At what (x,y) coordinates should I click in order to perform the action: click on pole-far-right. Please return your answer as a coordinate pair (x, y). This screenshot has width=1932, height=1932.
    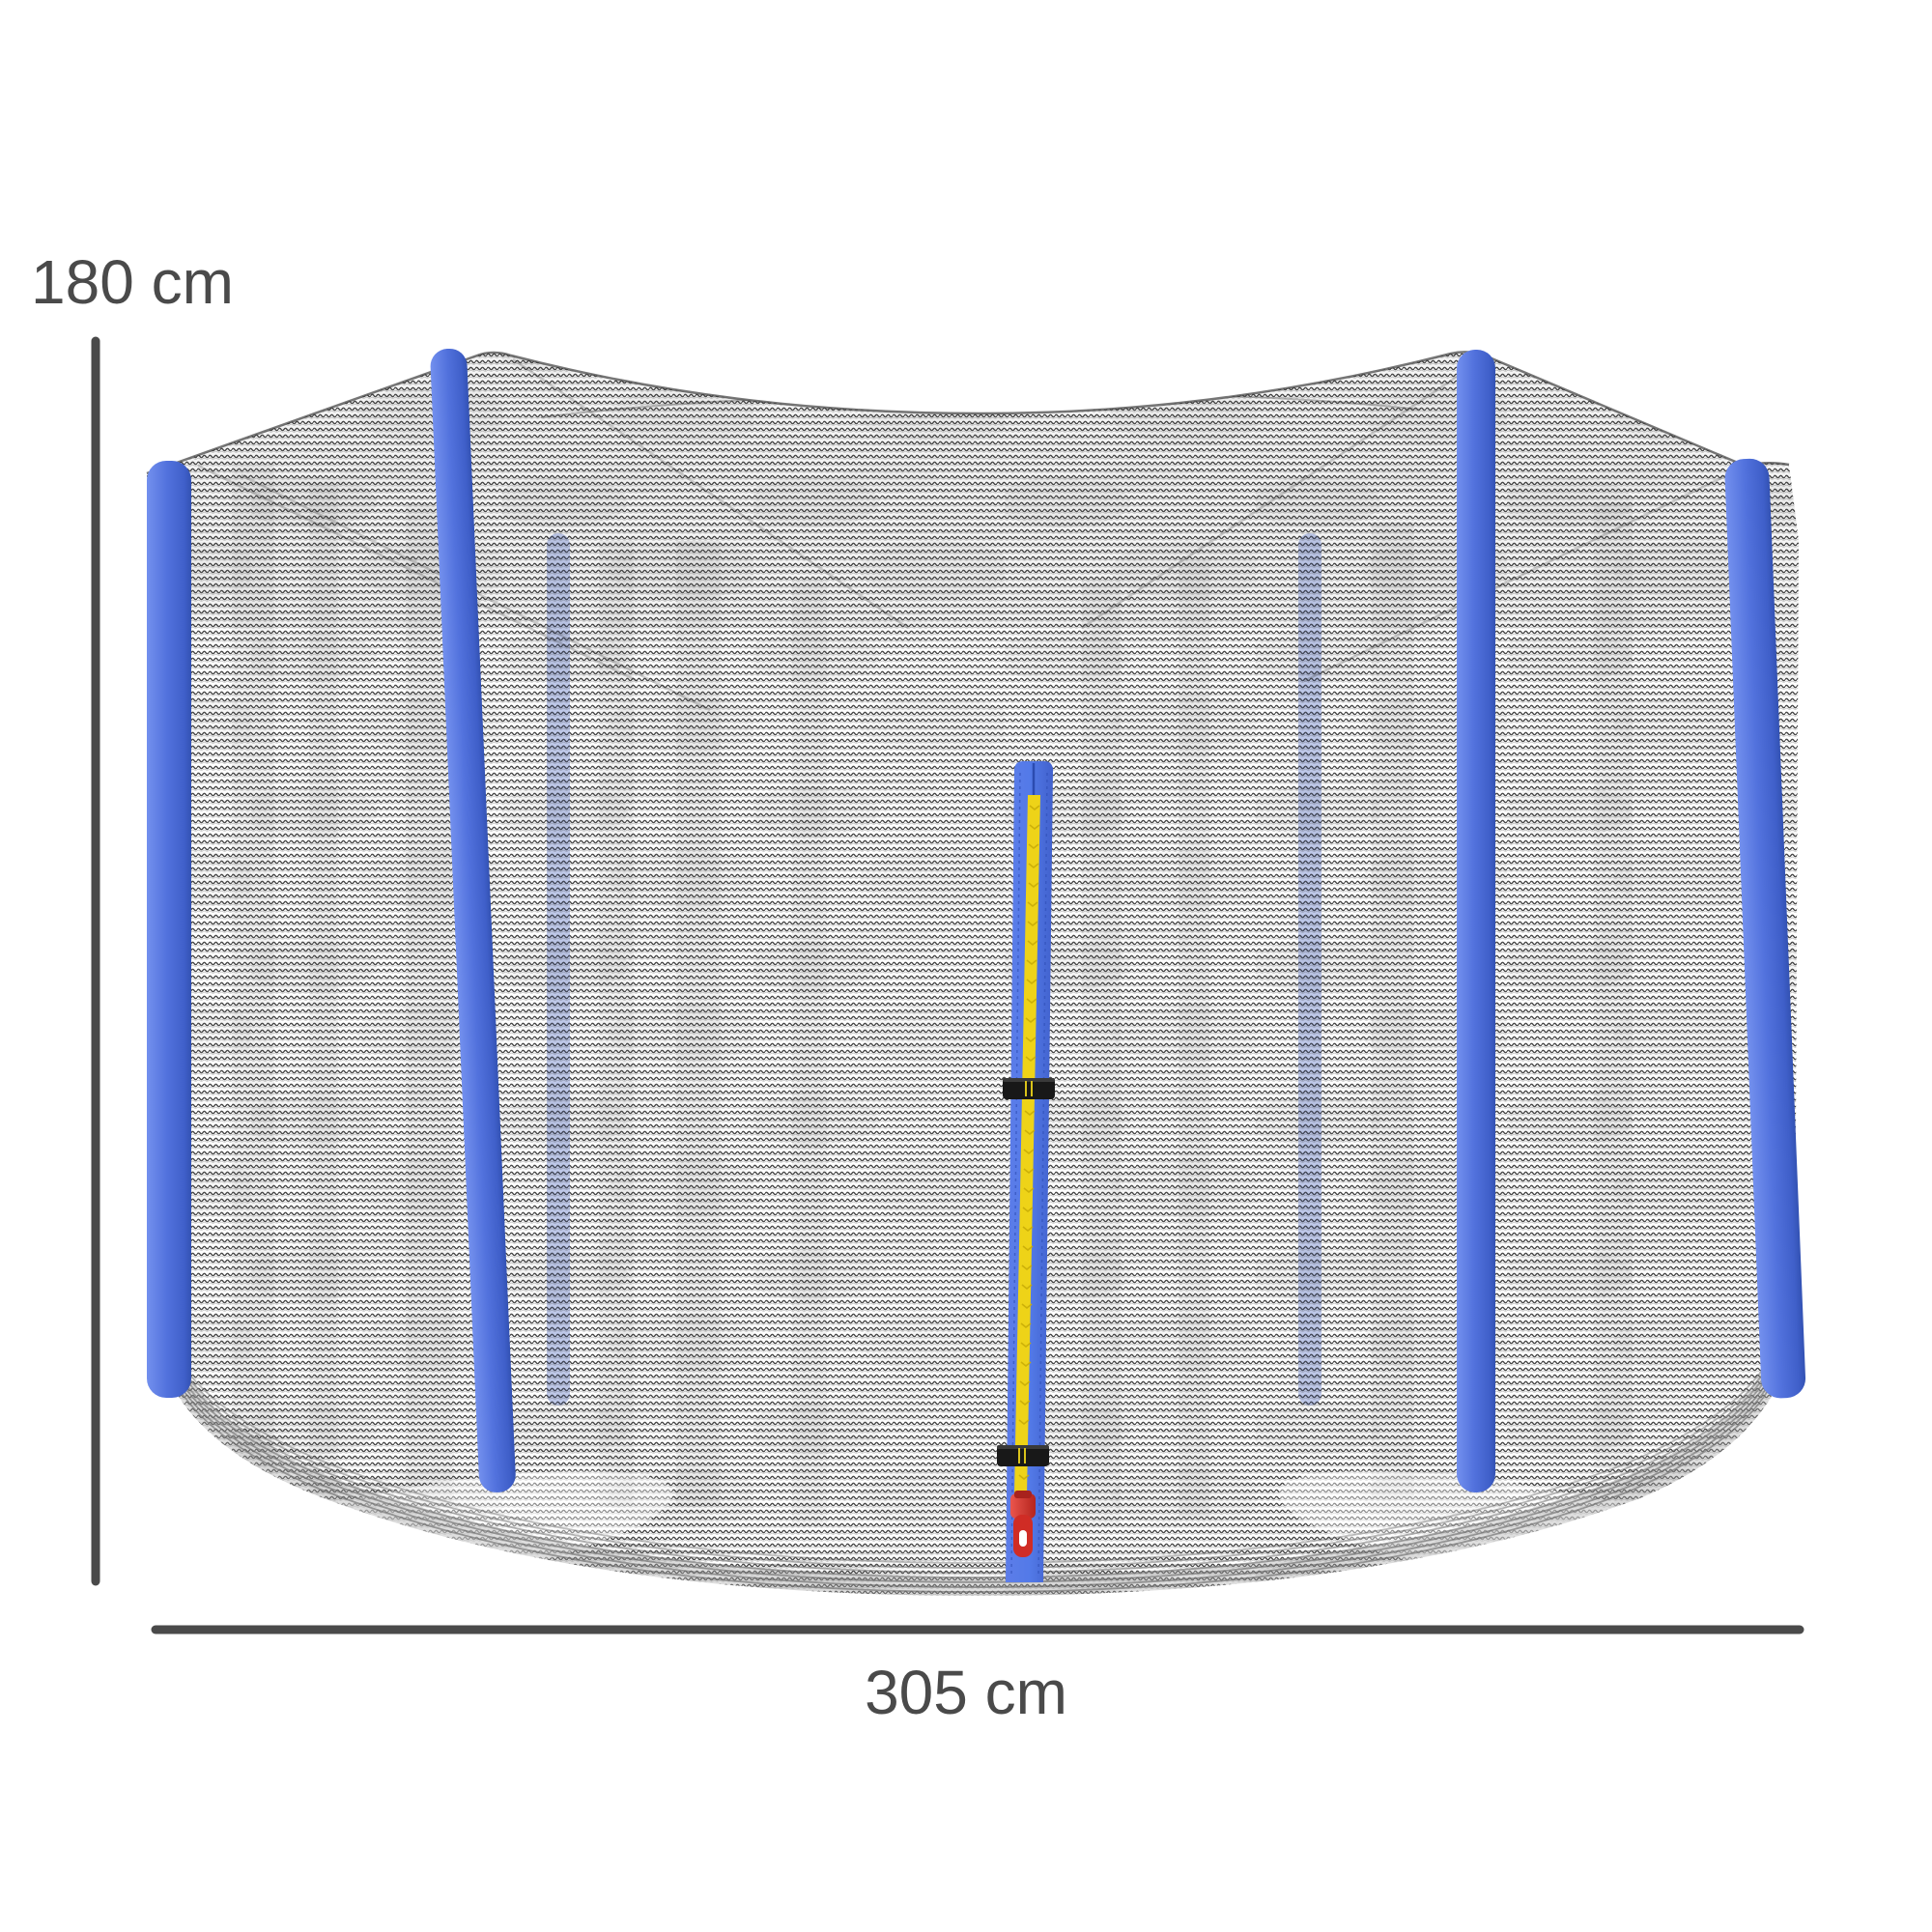
    Looking at the image, I should click on (1765, 928).